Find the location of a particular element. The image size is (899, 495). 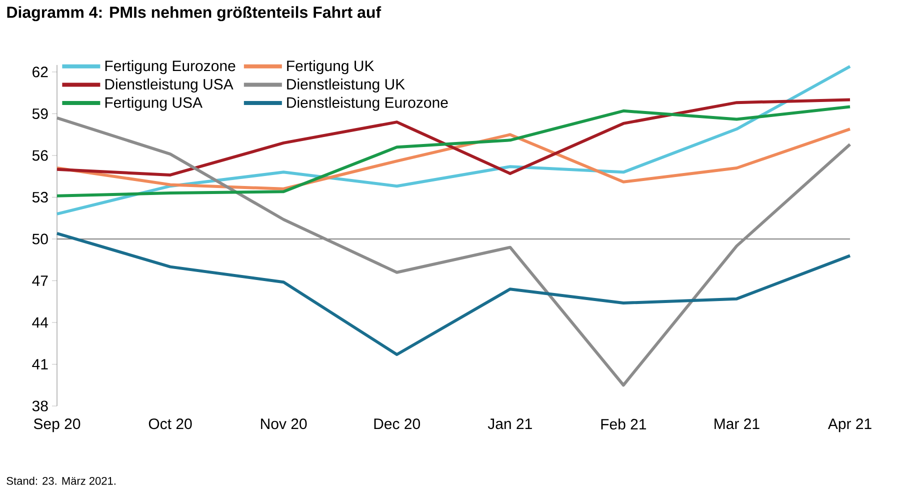

legend-label: Dienstleistung UK is located at coordinates (346, 85).